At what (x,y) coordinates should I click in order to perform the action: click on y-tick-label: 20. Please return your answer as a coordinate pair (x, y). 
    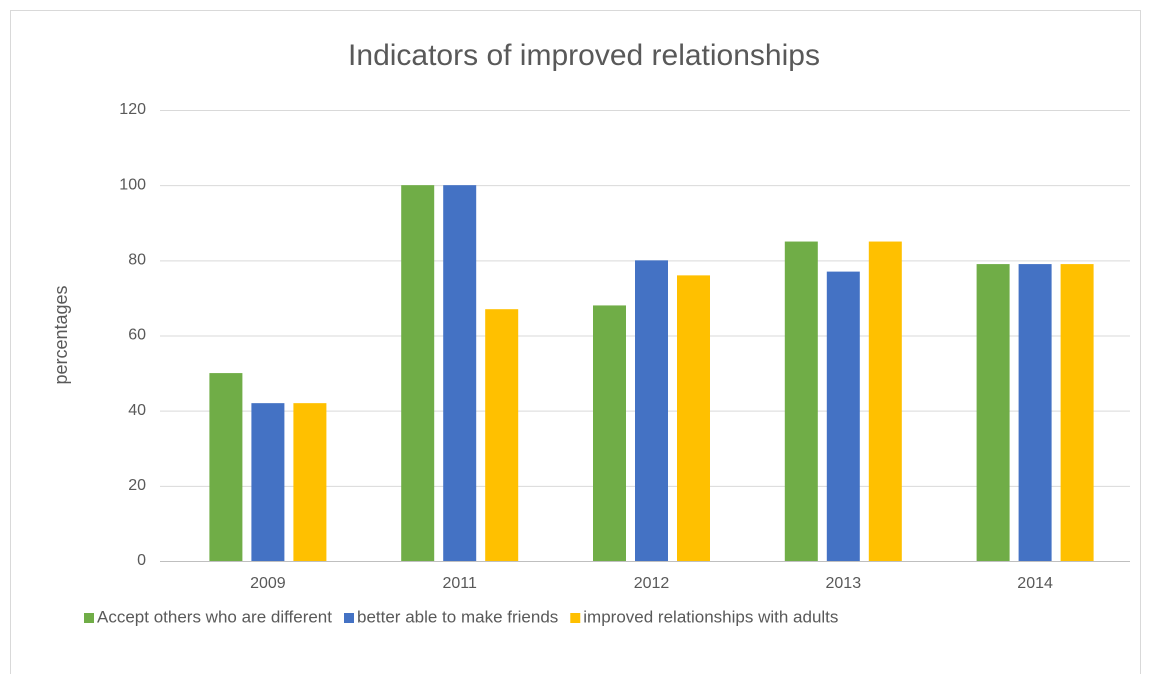
    Looking at the image, I should click on (137, 485).